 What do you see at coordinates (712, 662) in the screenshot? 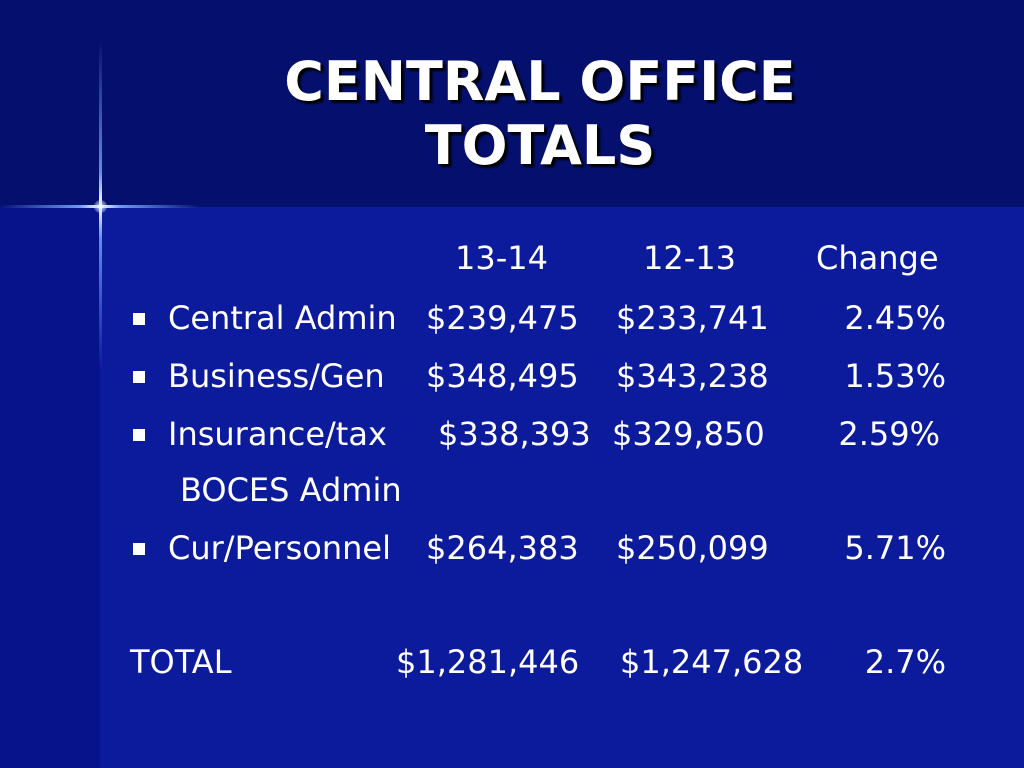
I see `total-value-12-13: $1,247,628` at bounding box center [712, 662].